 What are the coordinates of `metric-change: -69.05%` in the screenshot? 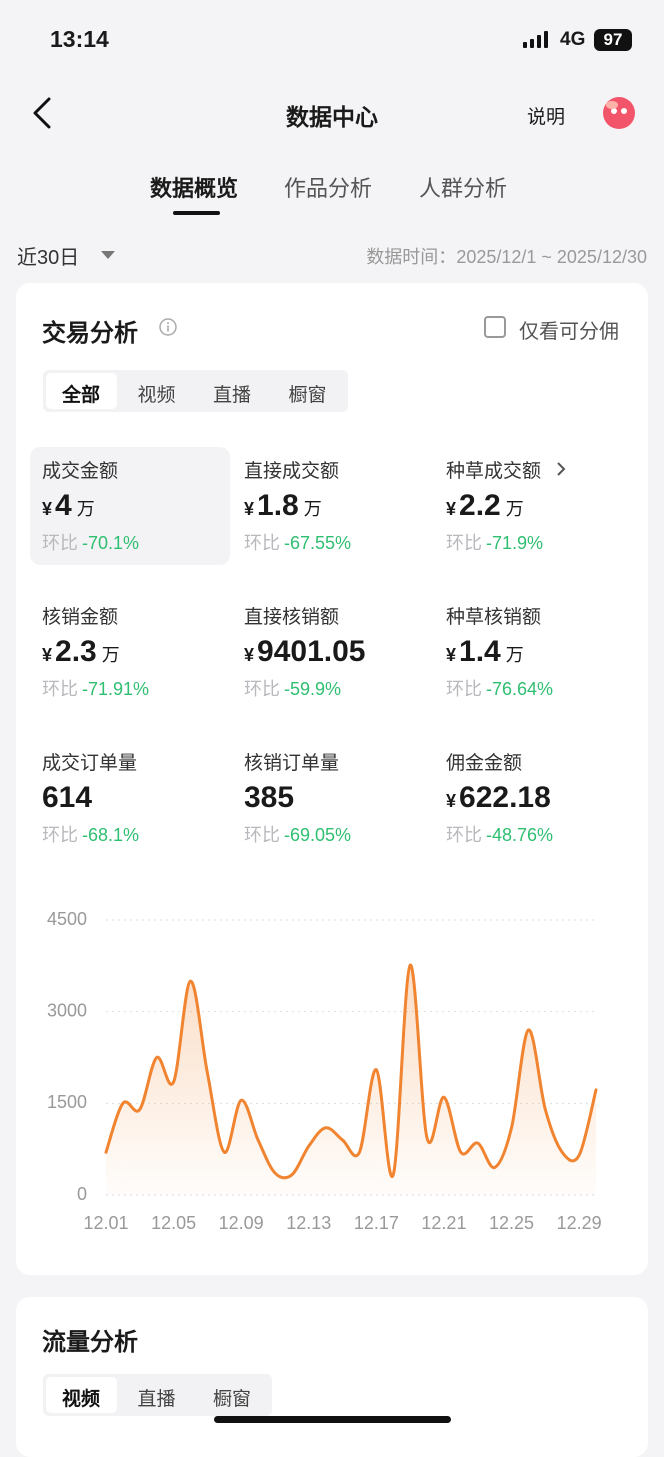 It's located at (318, 835).